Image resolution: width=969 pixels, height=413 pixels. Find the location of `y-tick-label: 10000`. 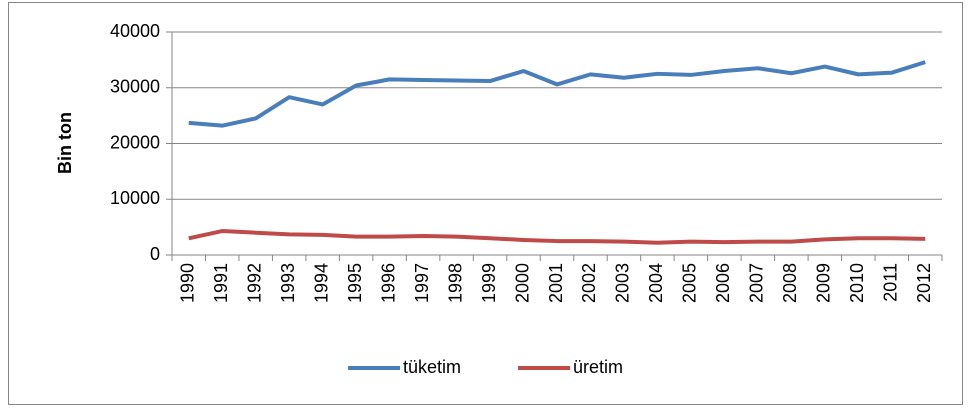

y-tick-label: 10000 is located at coordinates (135, 198).